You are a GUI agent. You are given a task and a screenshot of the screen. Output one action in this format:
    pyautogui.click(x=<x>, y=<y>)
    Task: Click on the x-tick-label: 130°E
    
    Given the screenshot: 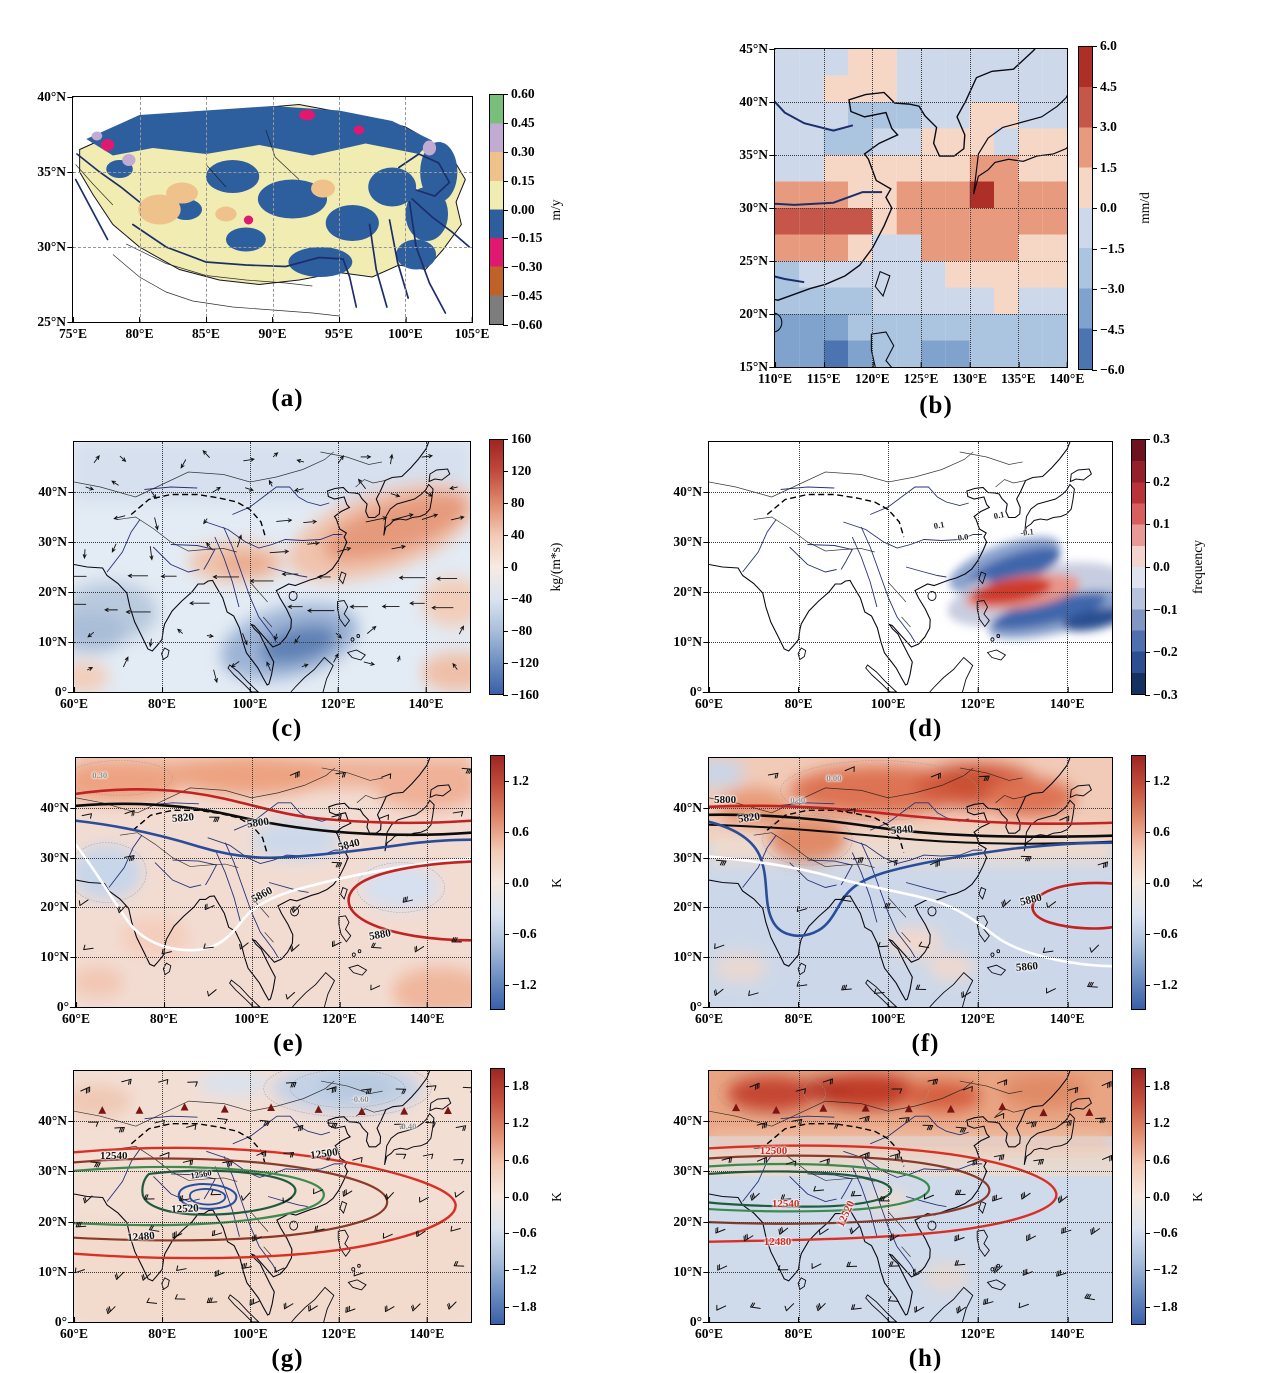 What is the action you would take?
    pyautogui.click(x=969, y=374)
    